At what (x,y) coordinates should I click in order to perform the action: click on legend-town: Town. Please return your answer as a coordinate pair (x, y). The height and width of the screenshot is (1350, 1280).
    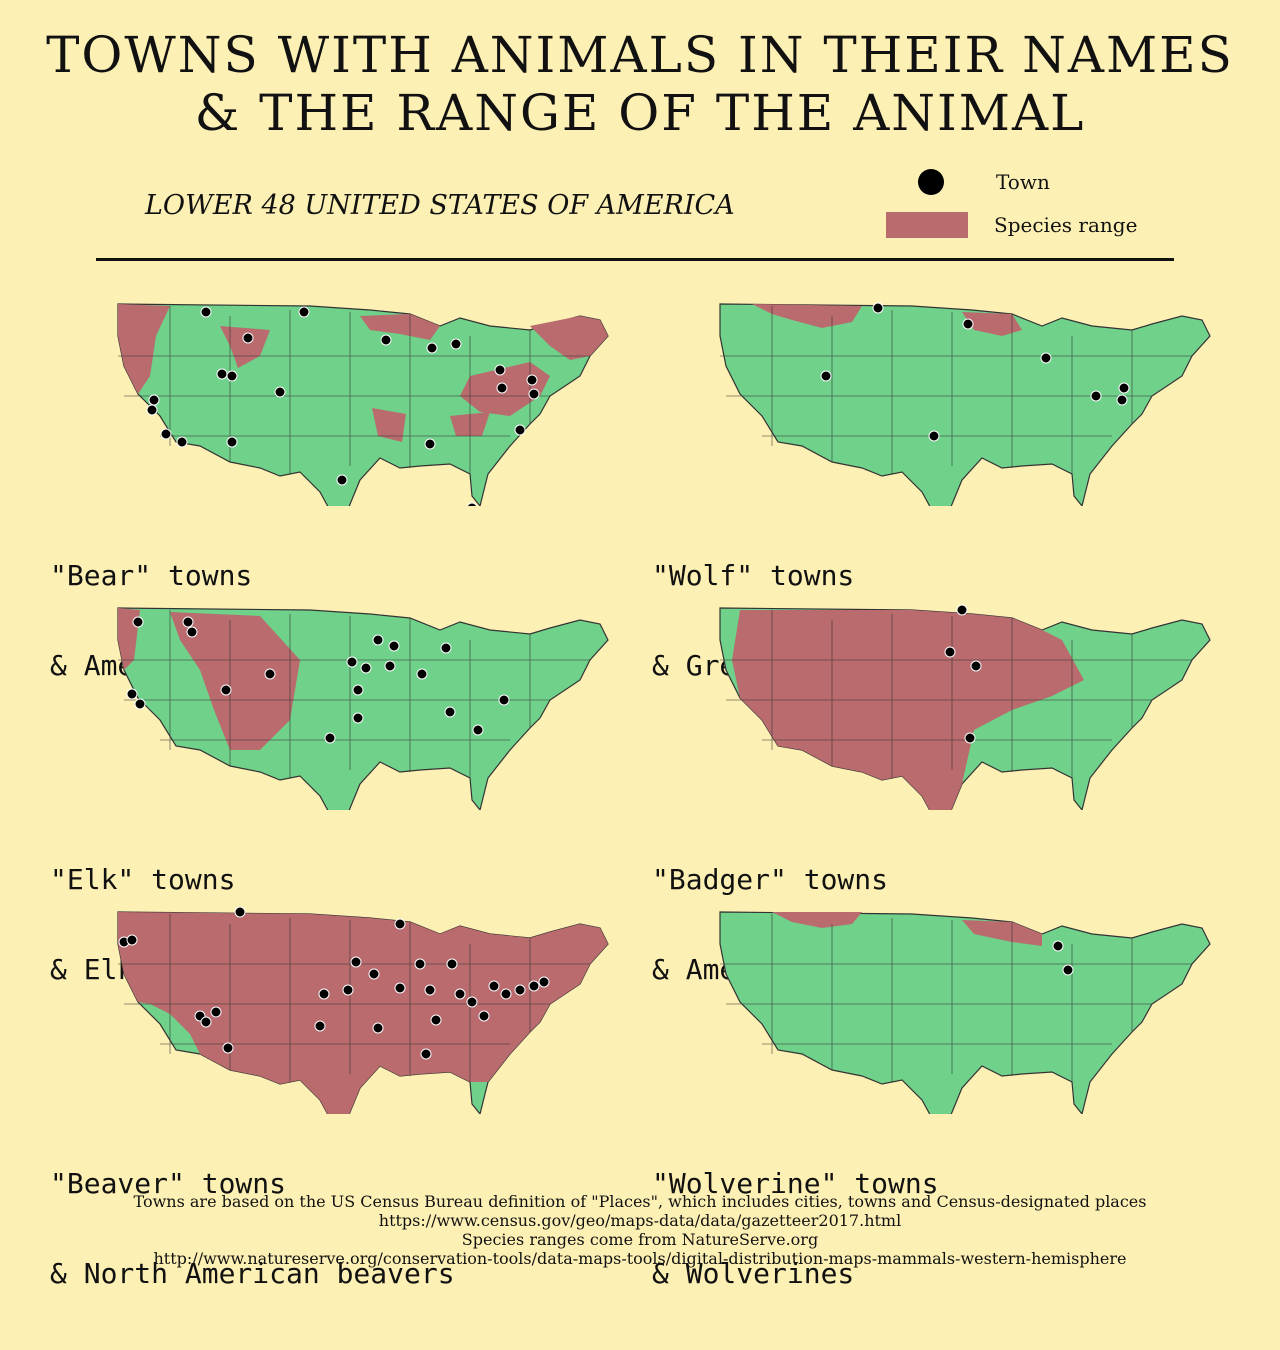
    Looking at the image, I should click on (965, 182).